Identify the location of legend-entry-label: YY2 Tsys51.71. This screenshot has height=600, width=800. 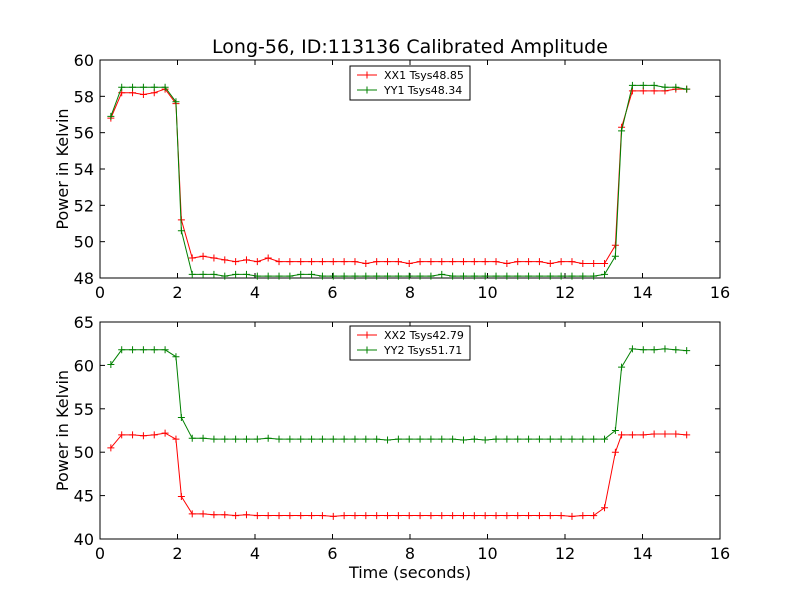
(422, 350).